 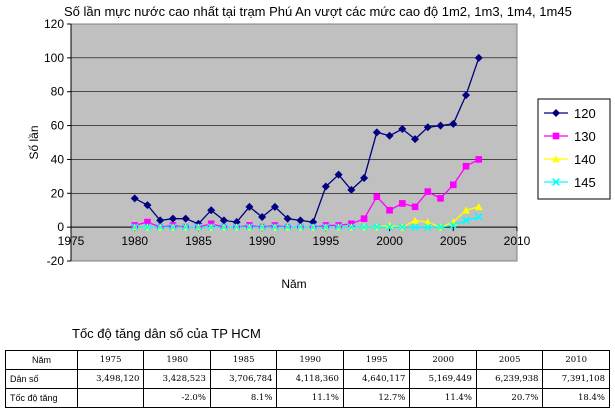 I want to click on x-tick-label: 2005, so click(x=453, y=241).